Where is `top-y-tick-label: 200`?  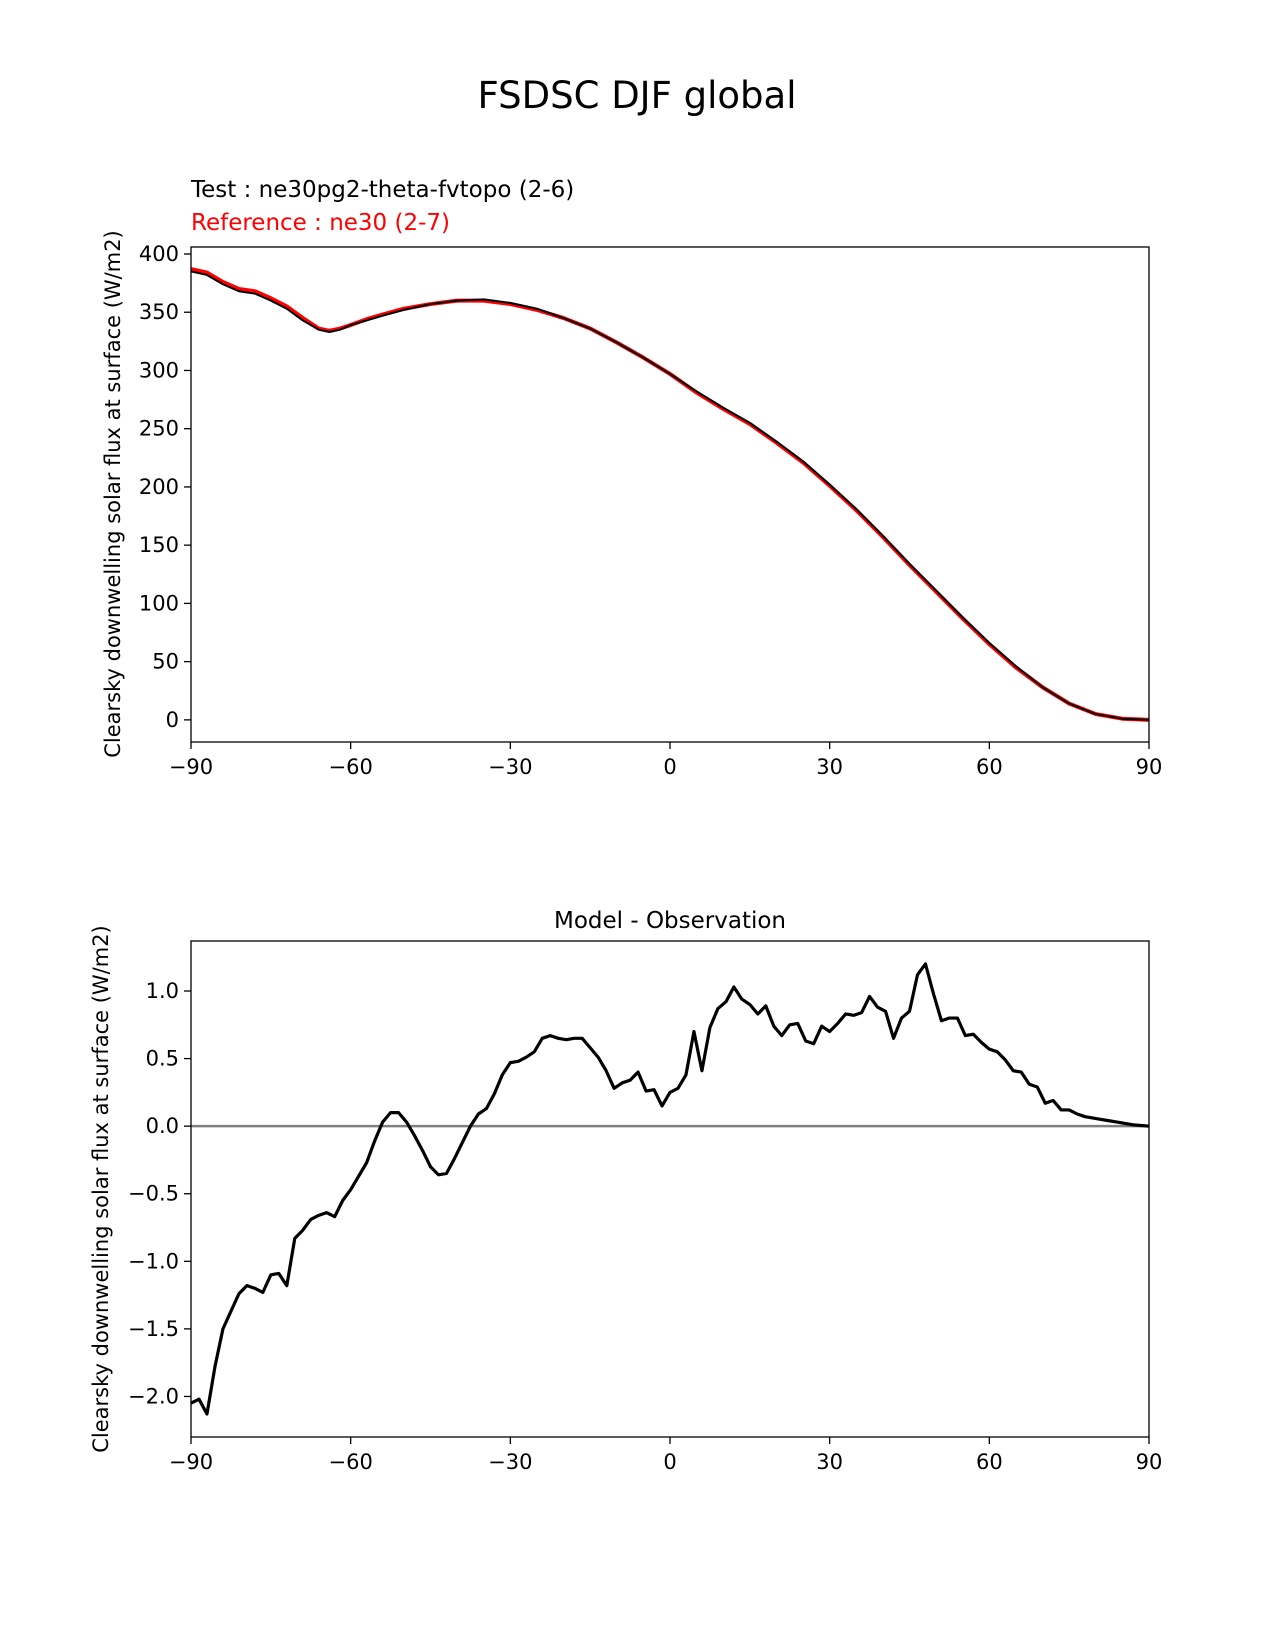
top-y-tick-label: 200 is located at coordinates (159, 487).